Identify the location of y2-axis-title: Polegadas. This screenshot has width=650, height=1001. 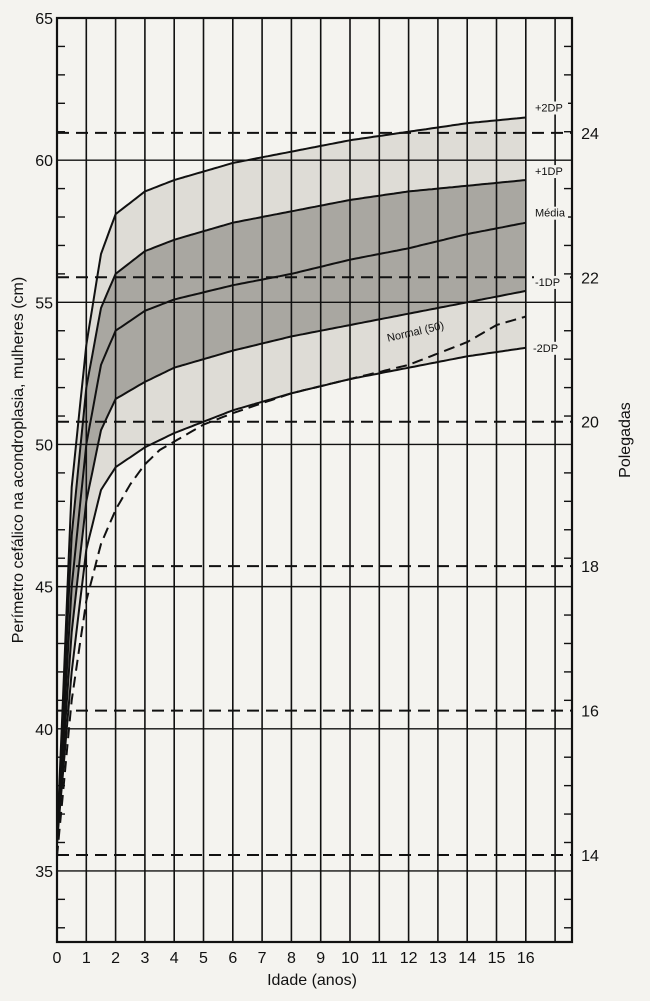
(625, 440).